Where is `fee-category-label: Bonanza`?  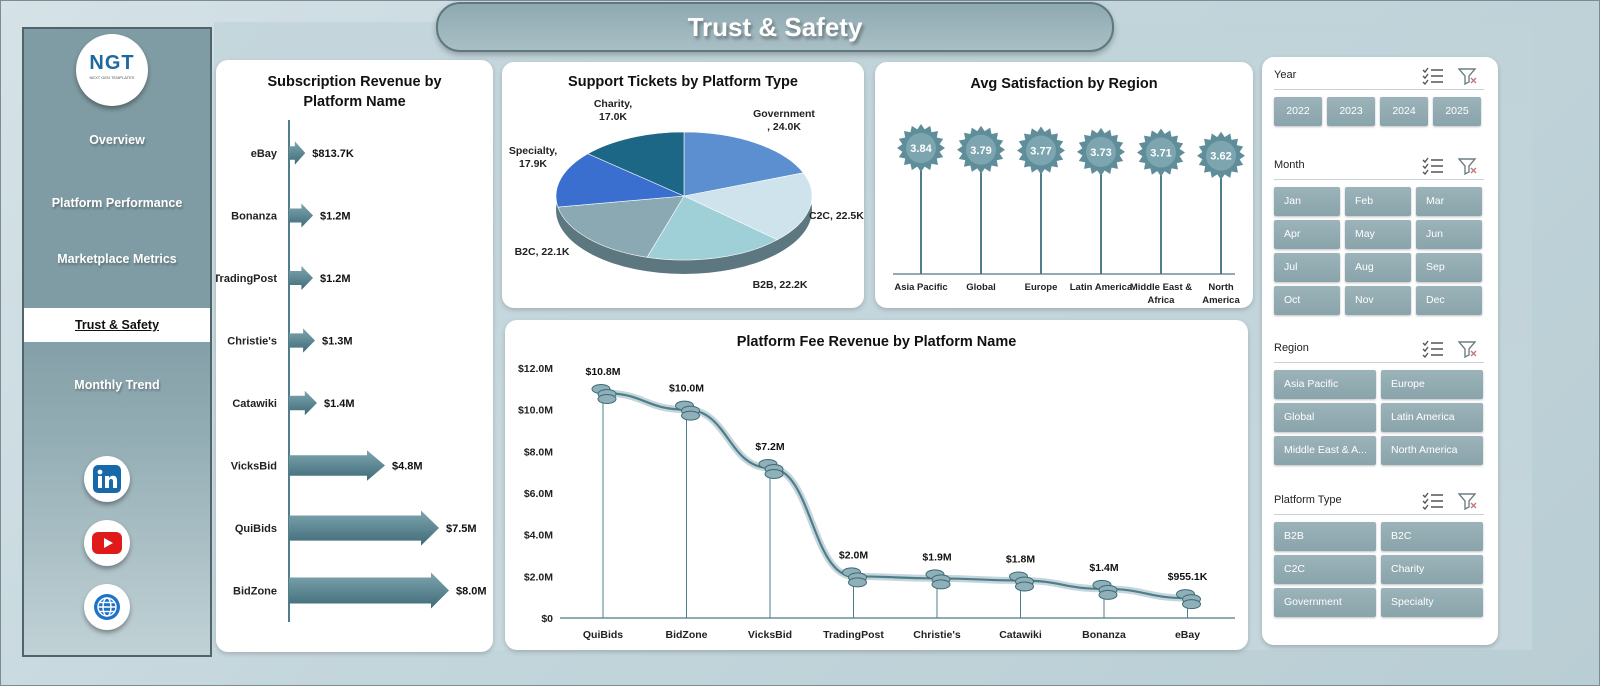 fee-category-label: Bonanza is located at coordinates (1104, 635).